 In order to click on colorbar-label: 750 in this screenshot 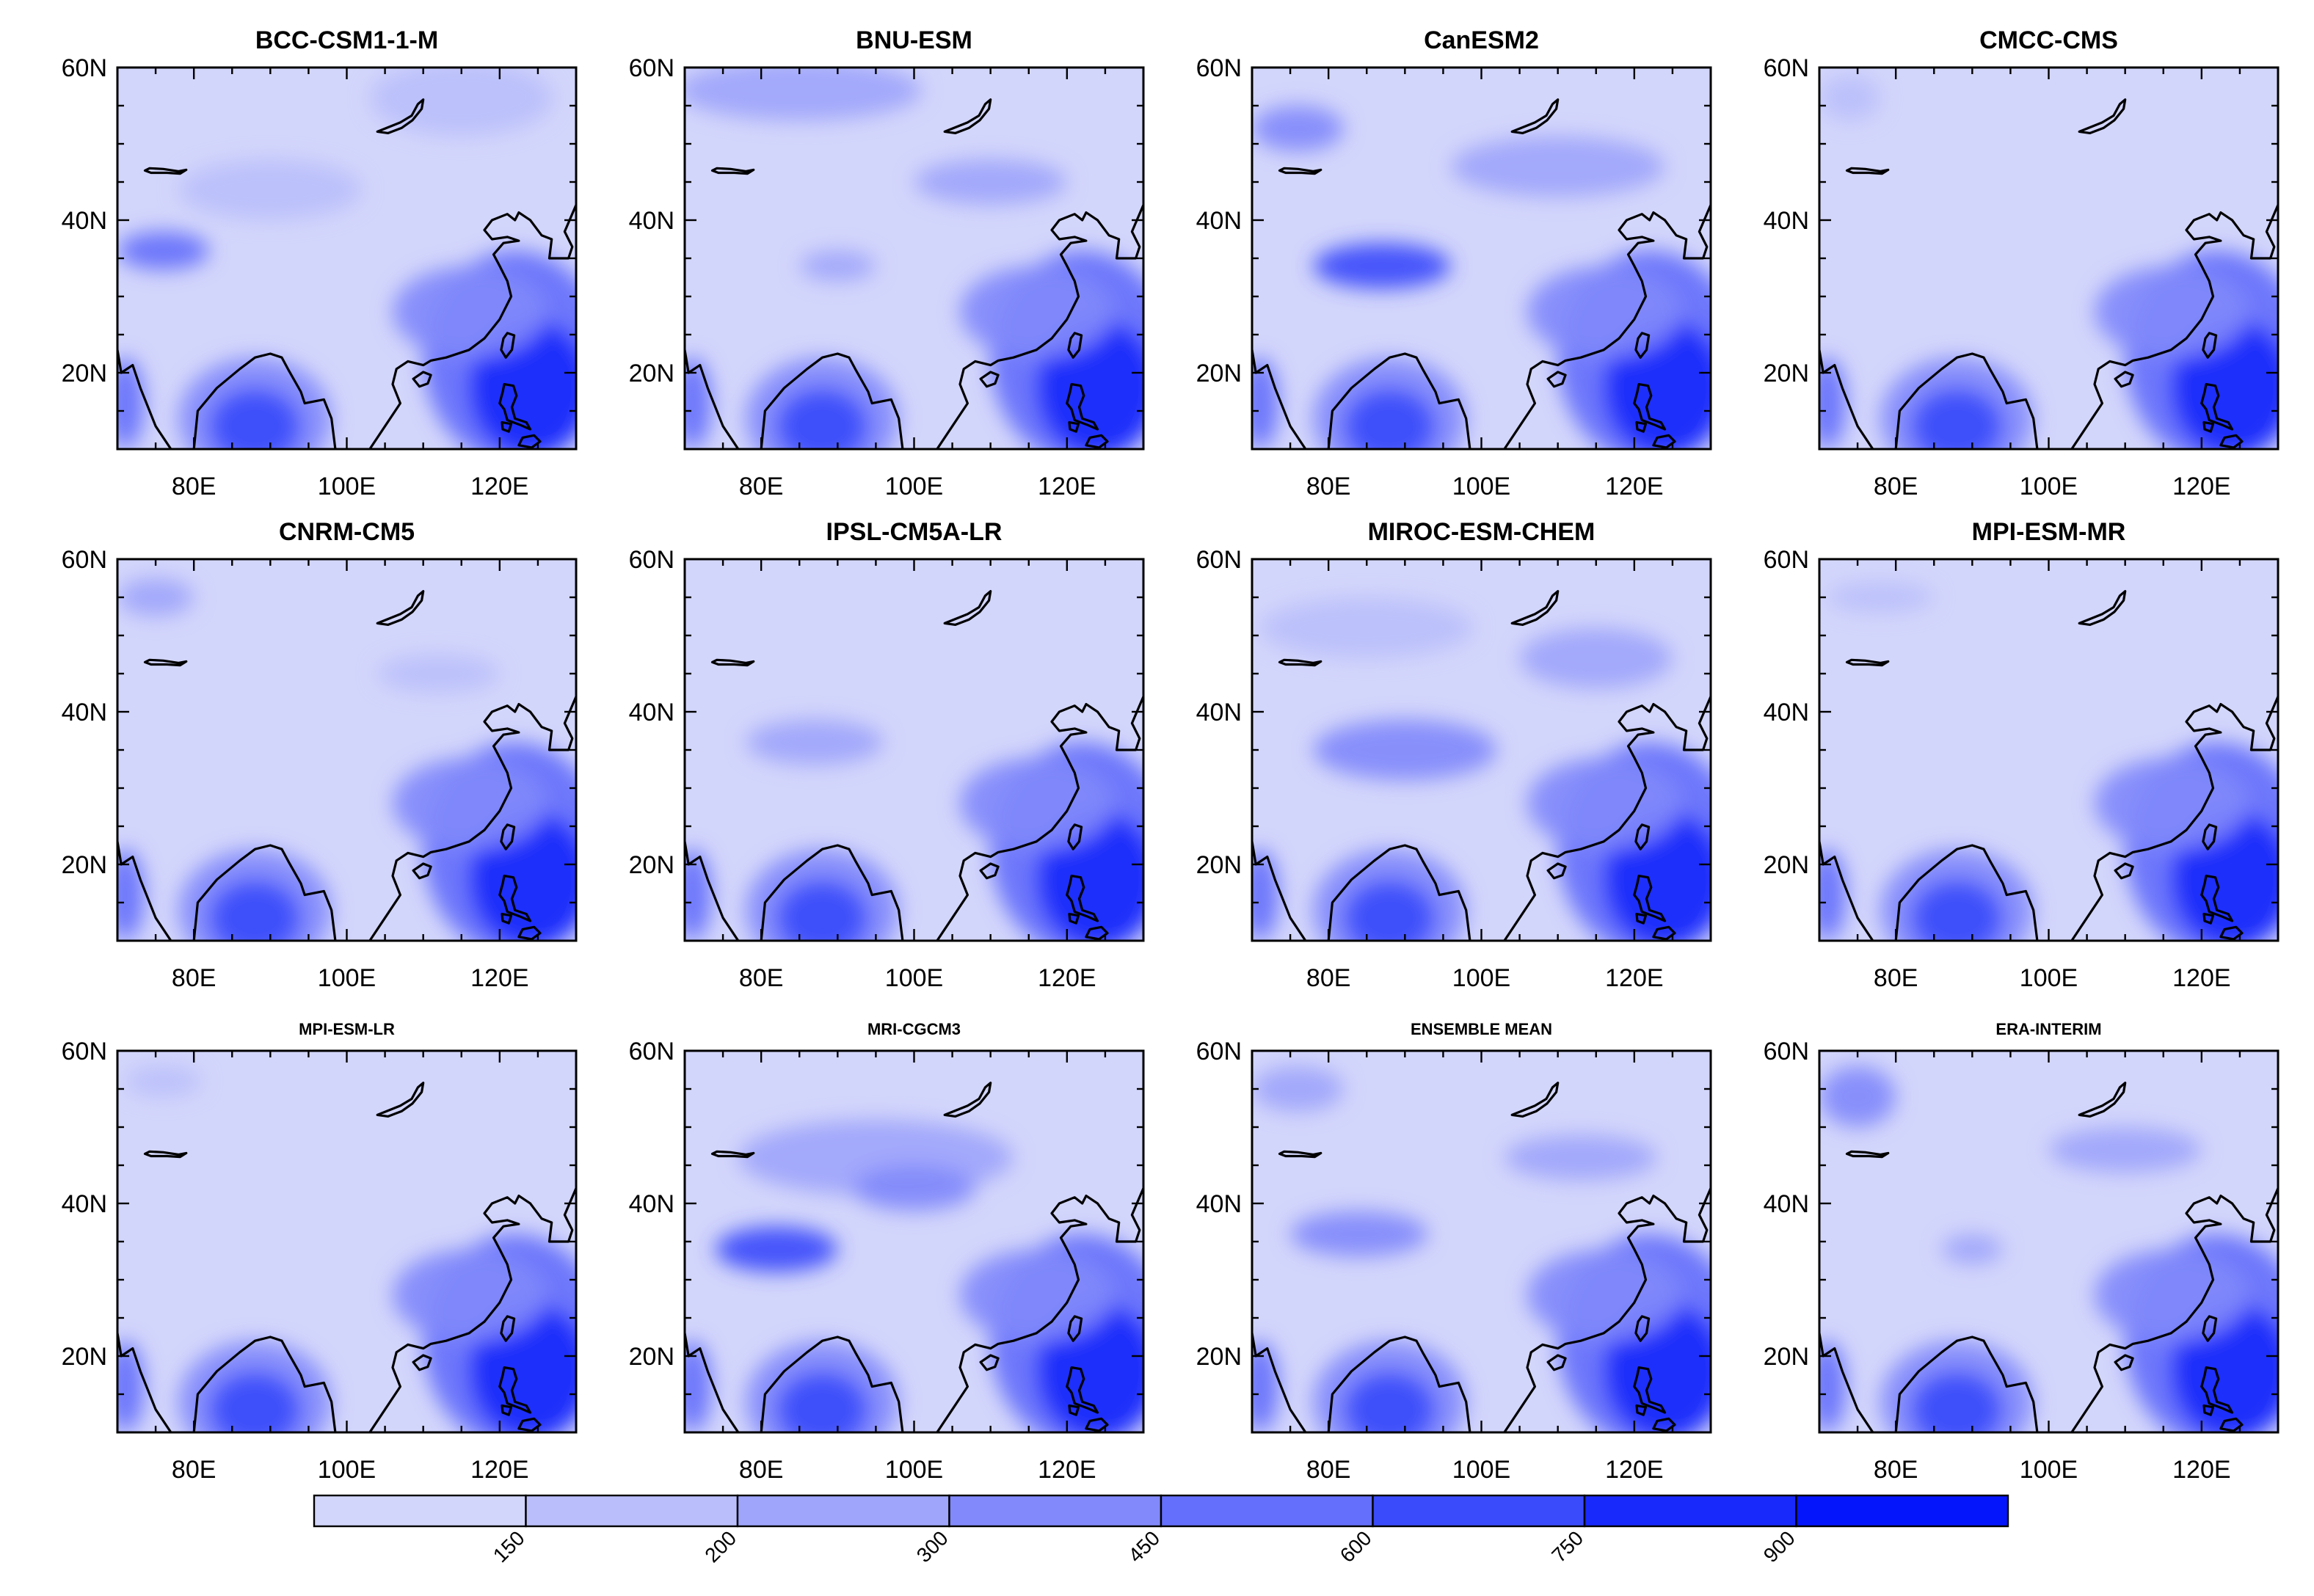, I will do `click(1567, 1546)`.